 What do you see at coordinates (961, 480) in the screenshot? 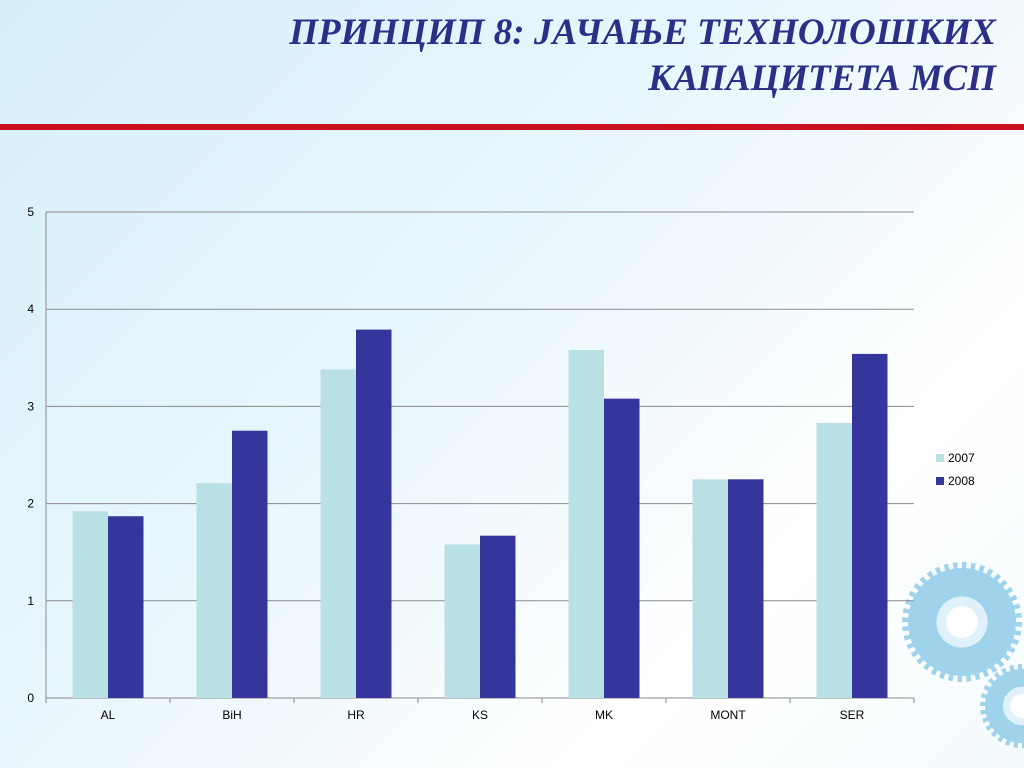
I see `legend-label-2008: 2008` at bounding box center [961, 480].